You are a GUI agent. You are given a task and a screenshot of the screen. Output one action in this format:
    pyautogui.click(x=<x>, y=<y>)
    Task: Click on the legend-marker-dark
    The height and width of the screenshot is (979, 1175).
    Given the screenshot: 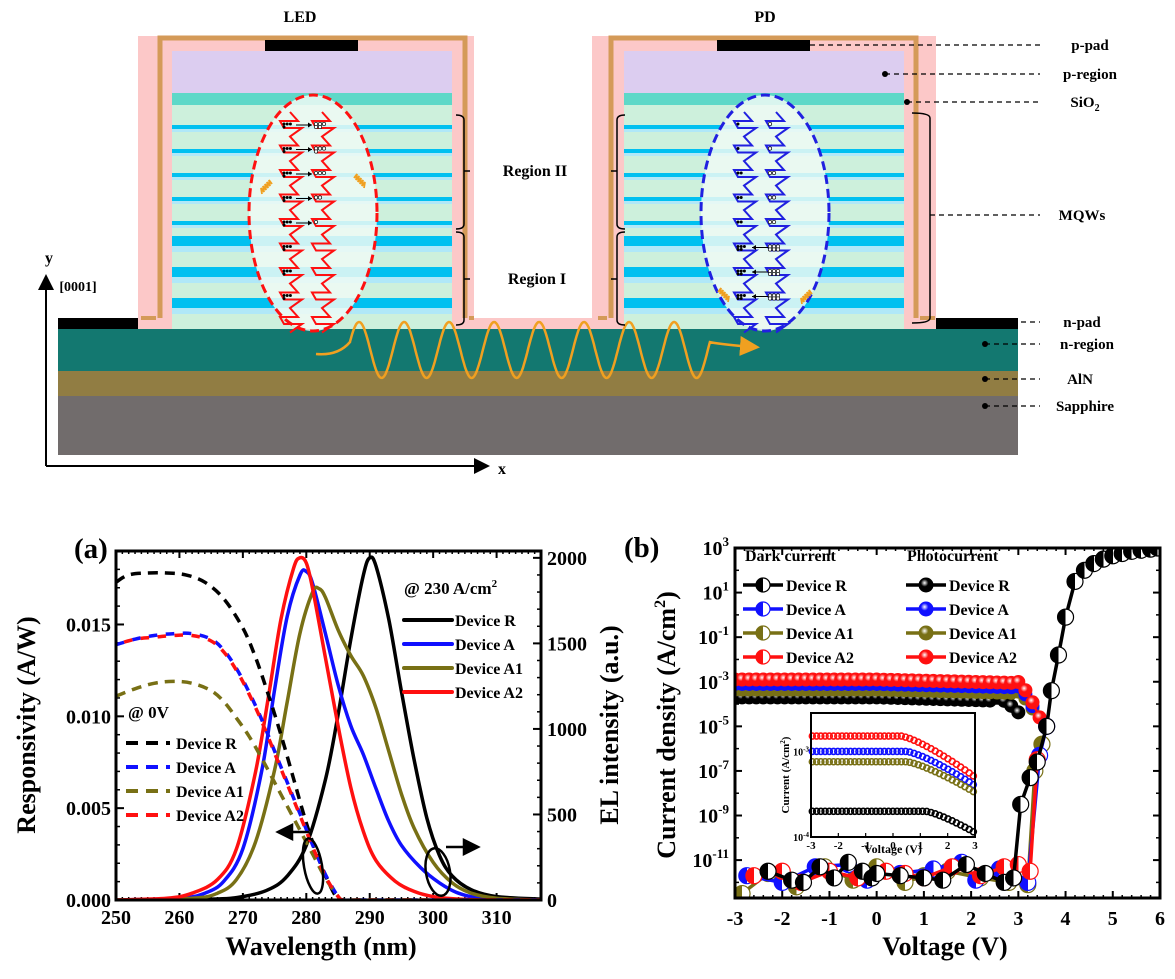 What is the action you would take?
    pyautogui.click(x=763, y=585)
    